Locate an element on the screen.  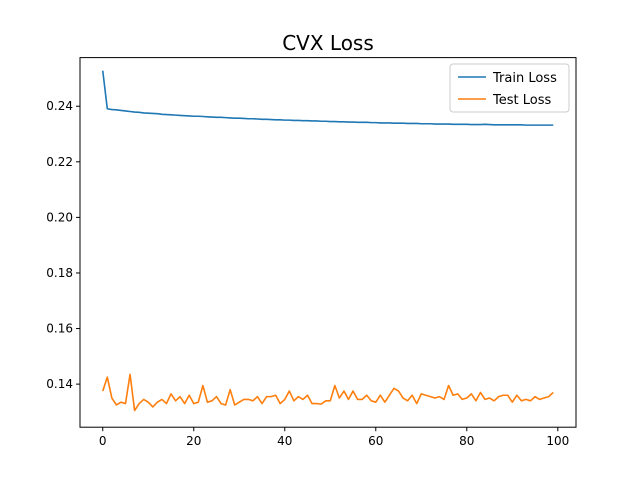
legend-label-test-loss: Test Loss is located at coordinates (521, 100).